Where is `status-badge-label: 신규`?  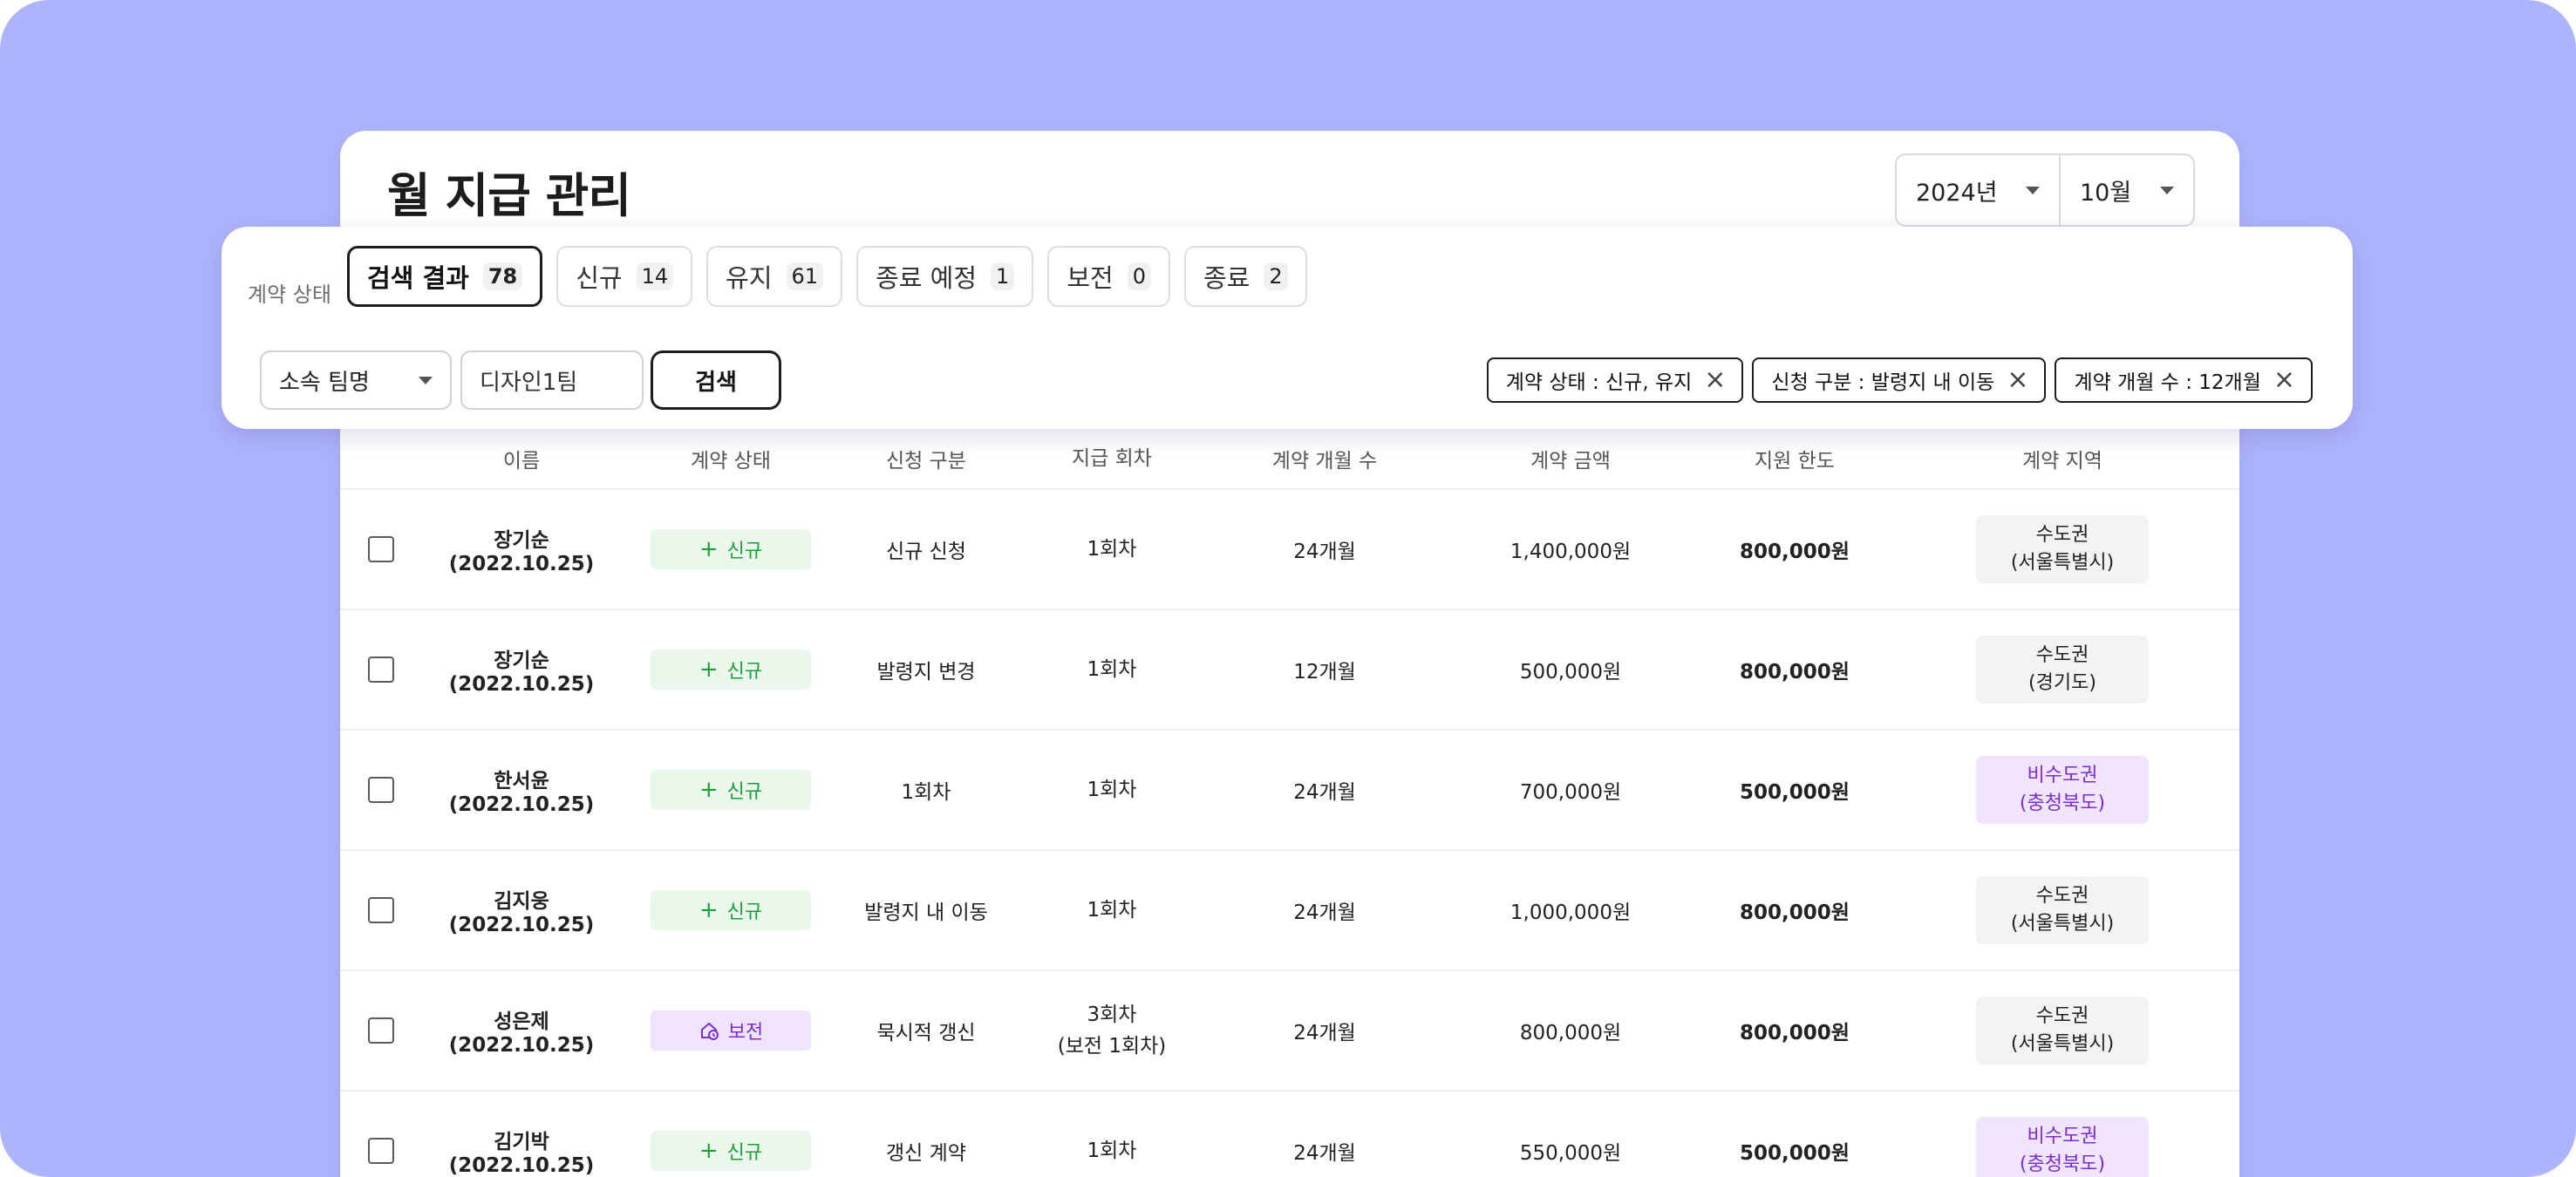
status-badge-label: 신규 is located at coordinates (745, 912).